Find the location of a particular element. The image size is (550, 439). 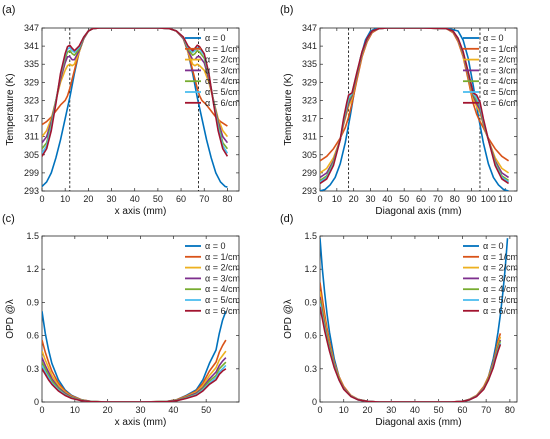

y-tick-label: 1.2 is located at coordinates (32, 269).